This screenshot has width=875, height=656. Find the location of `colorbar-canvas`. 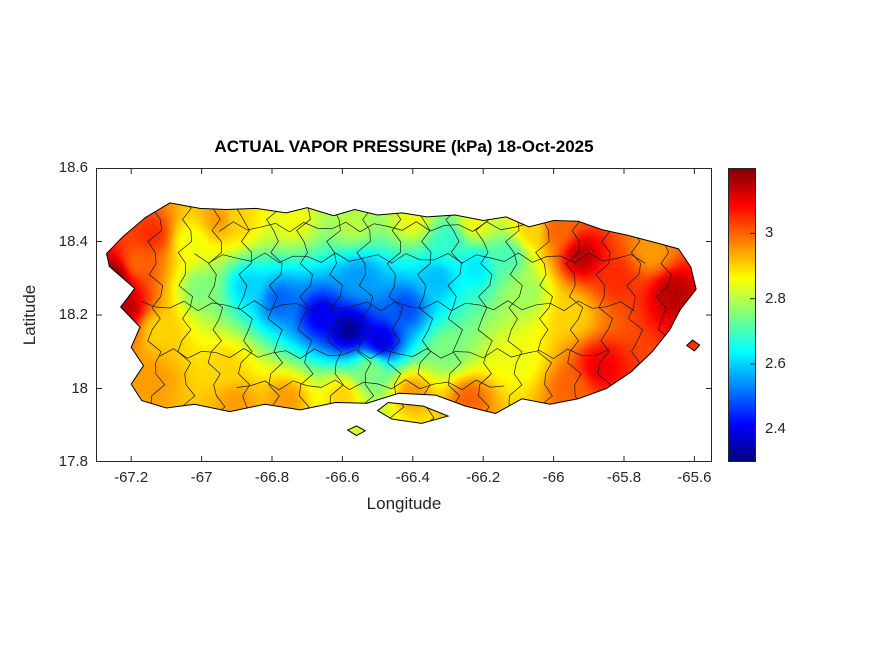

colorbar-canvas is located at coordinates (742, 315).